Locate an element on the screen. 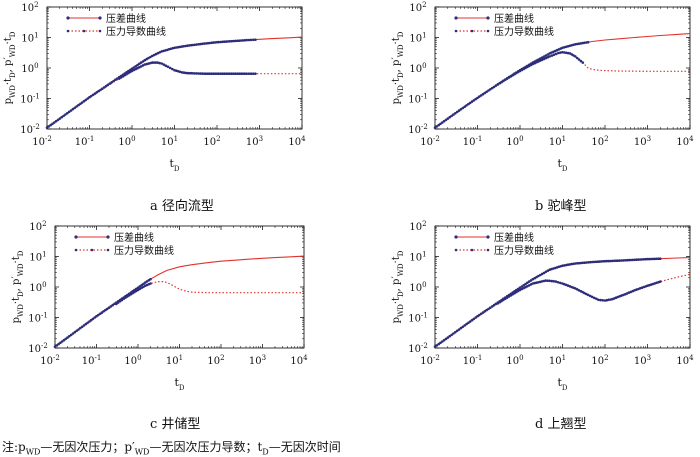  caption-c: c 井储型 is located at coordinates (175, 424).